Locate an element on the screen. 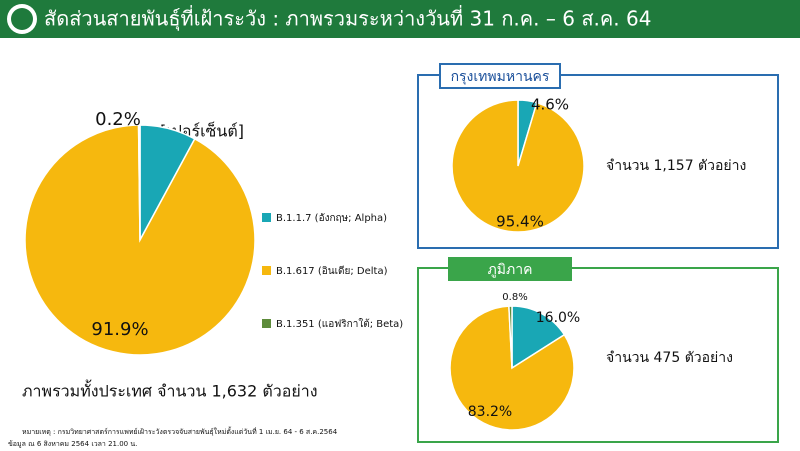 Image resolution: width=800 pixels, height=451 pixels. logo-inner is located at coordinates (22, 19).